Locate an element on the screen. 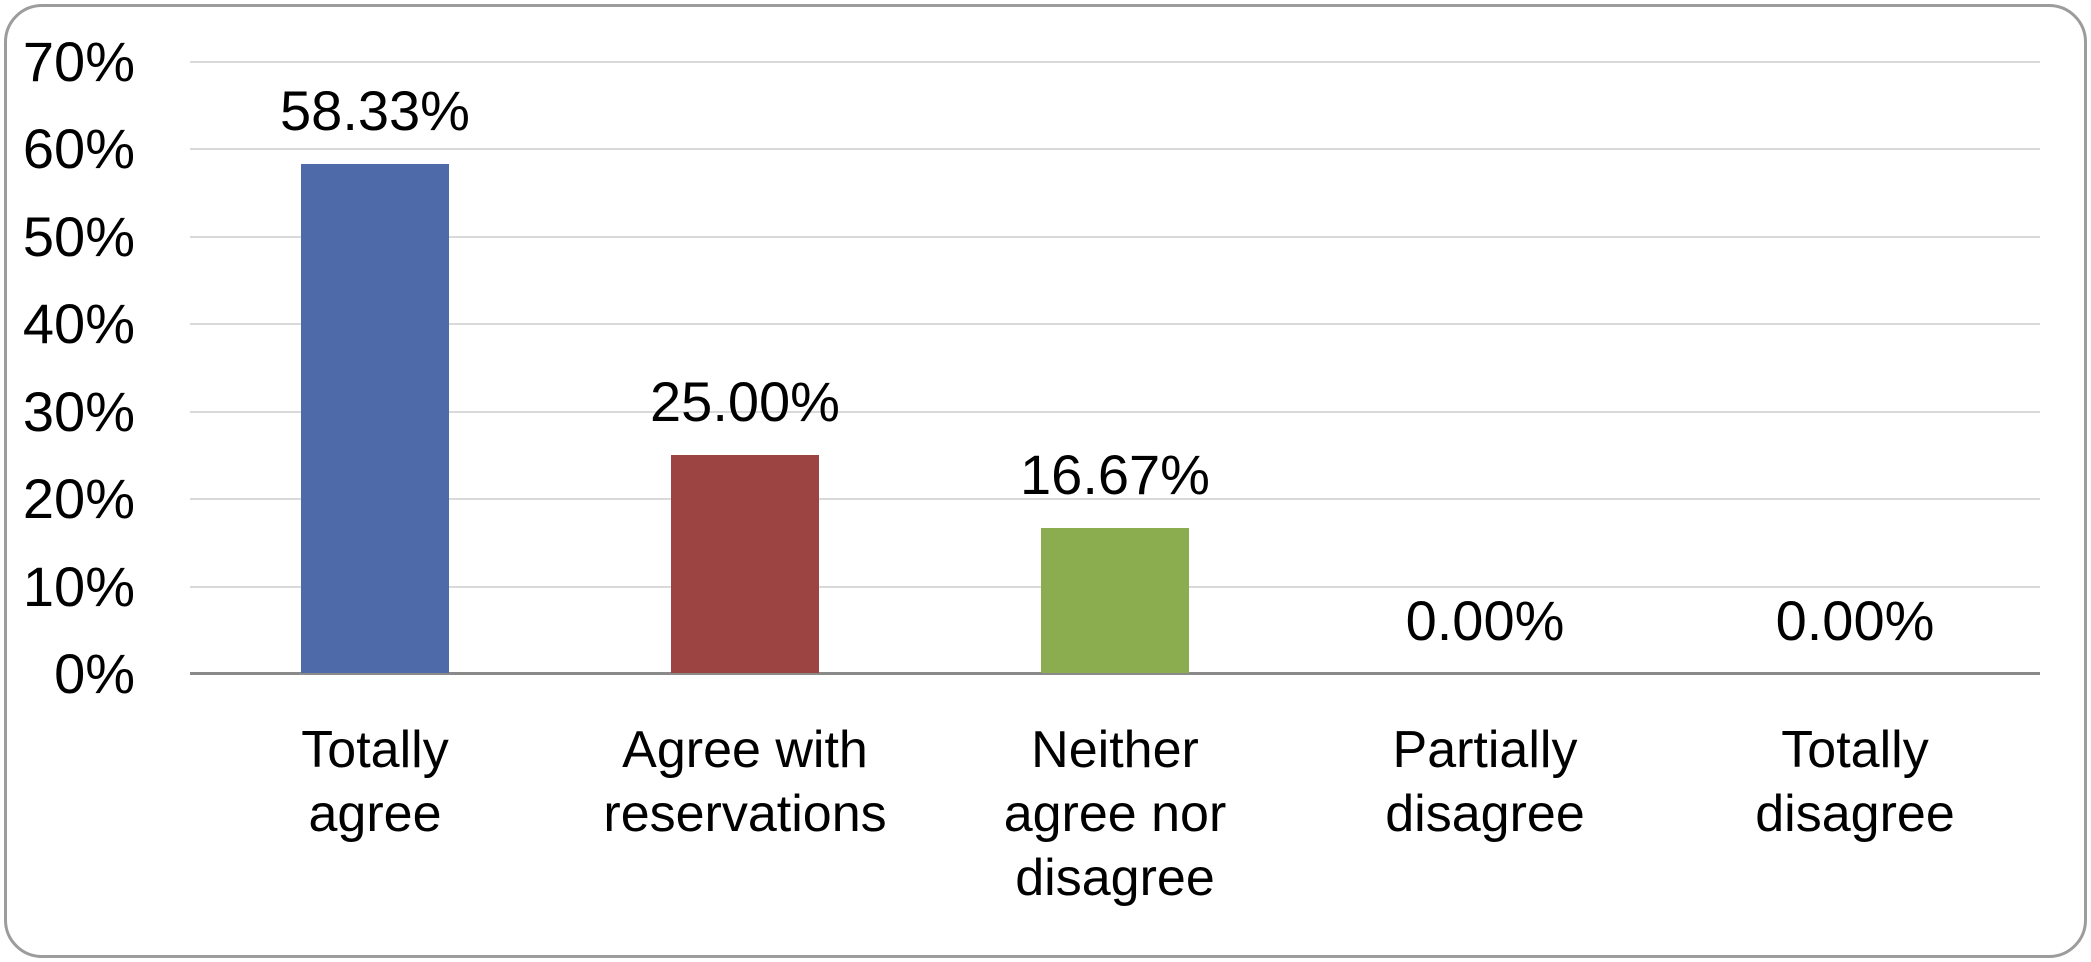  y-tick-label: 0% is located at coordinates (94, 673).